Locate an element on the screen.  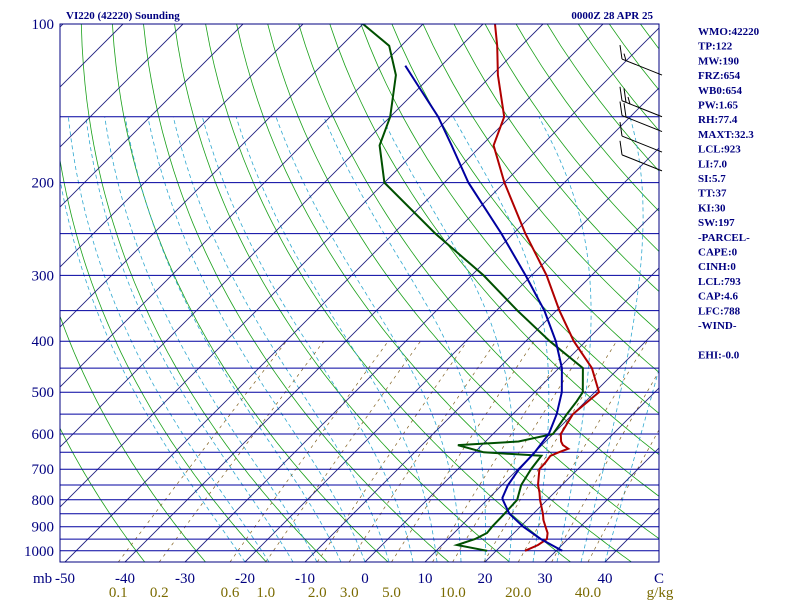
temperature-tick-label: 10 is located at coordinates (425, 579).